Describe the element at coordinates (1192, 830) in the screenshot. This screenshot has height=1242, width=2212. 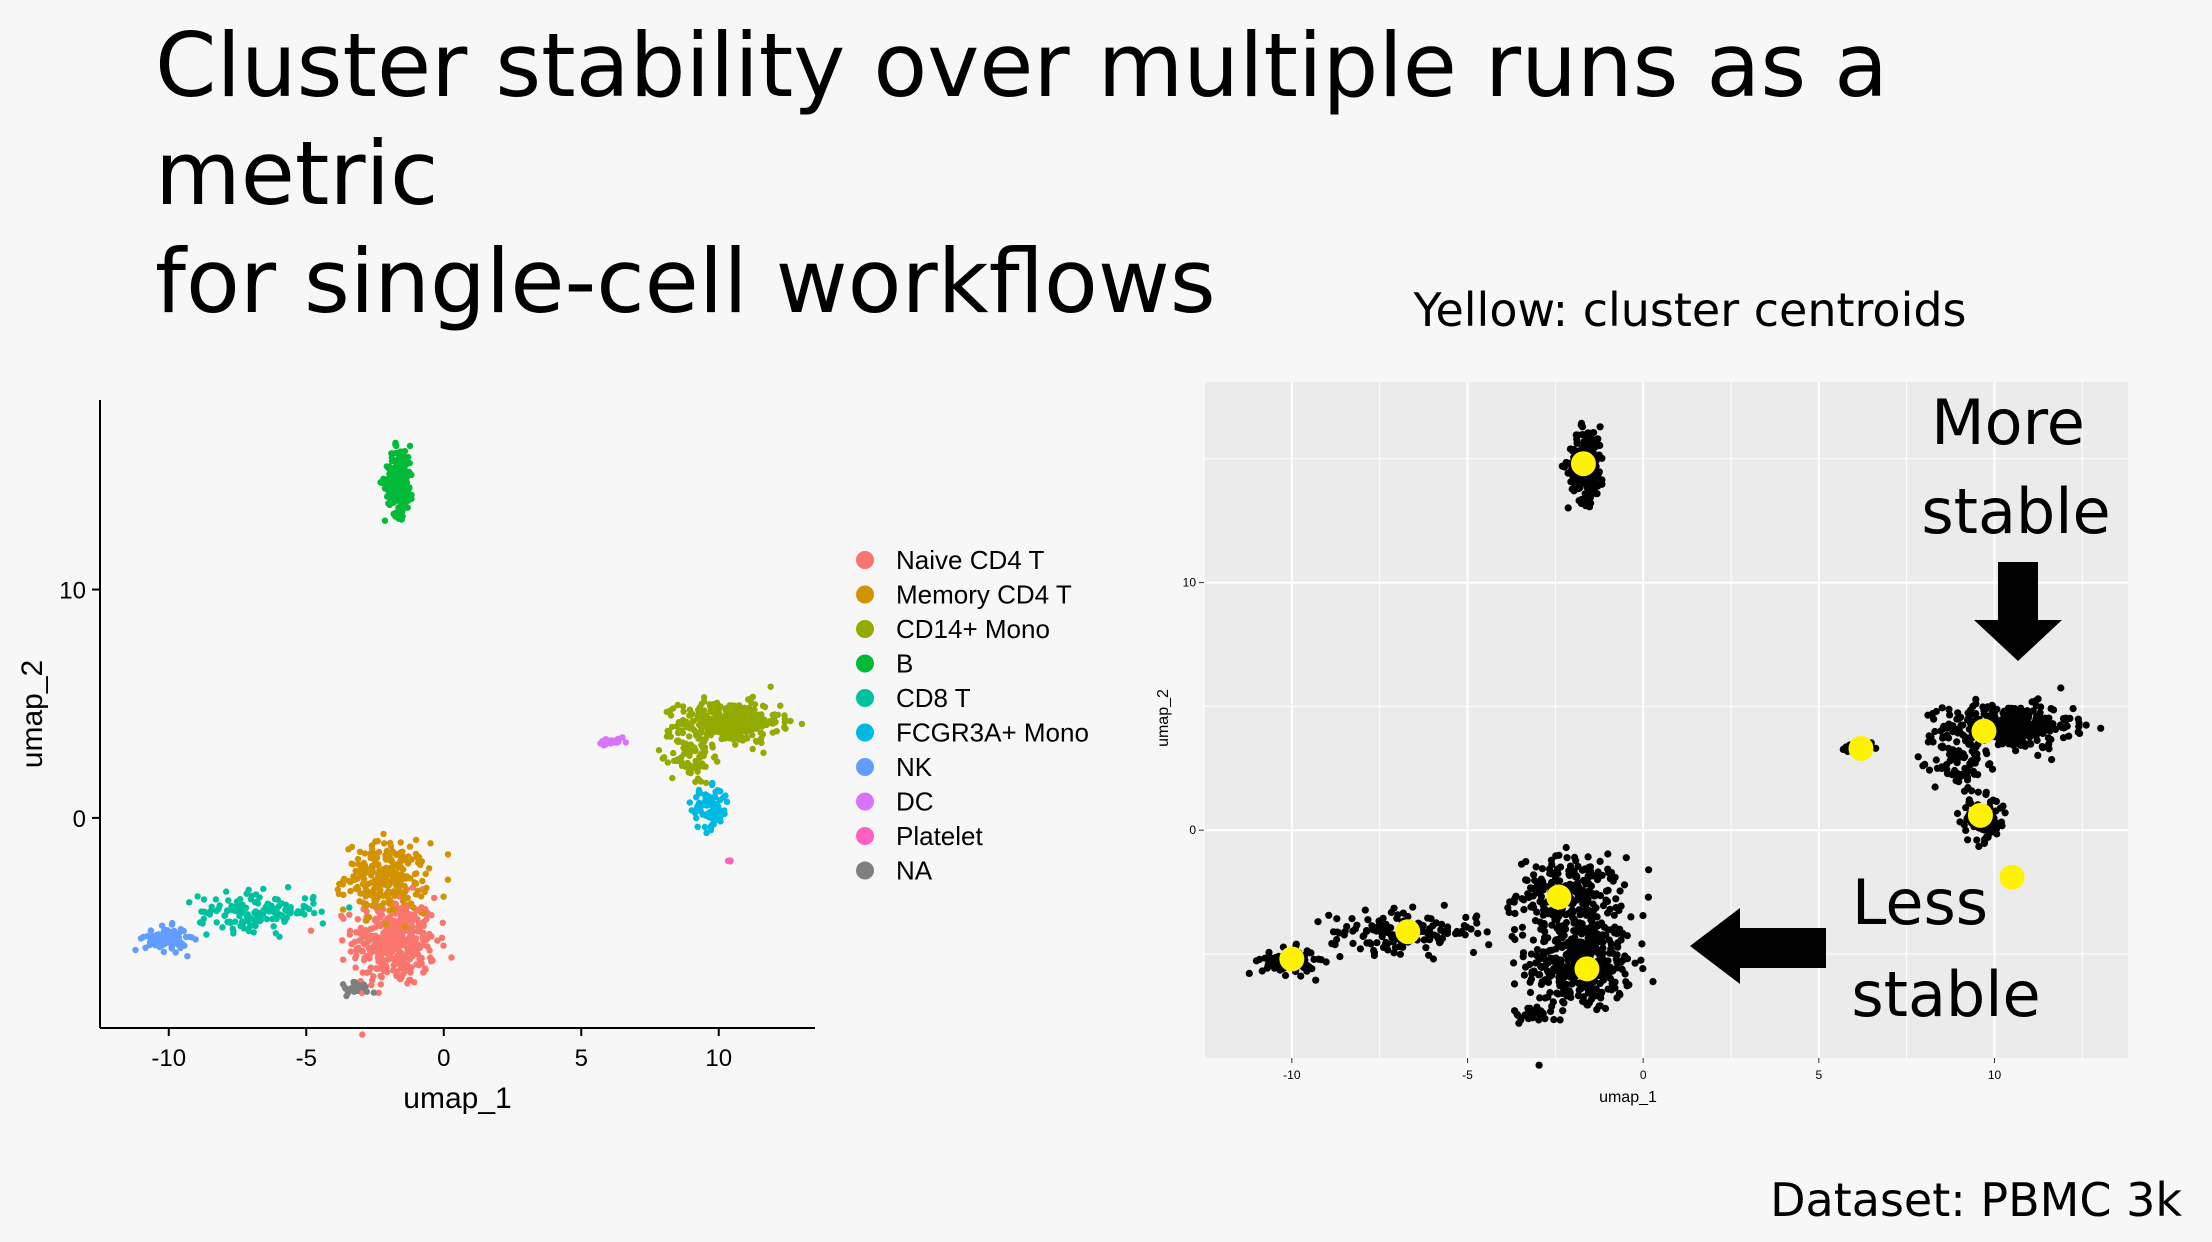
I see `right-y-tick-label: 0` at that location.